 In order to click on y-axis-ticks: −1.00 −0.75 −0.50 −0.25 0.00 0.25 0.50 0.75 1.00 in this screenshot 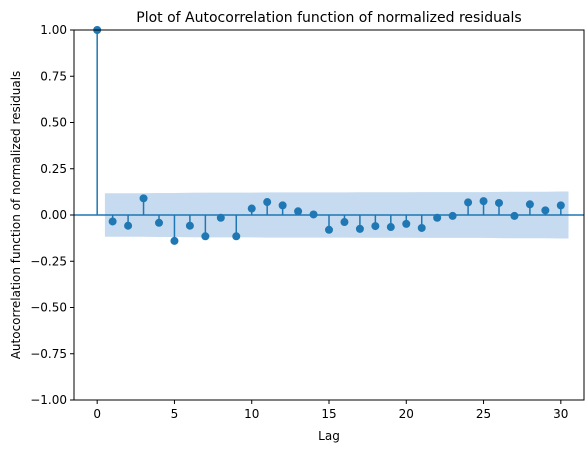, I will do `click(52, 215)`.